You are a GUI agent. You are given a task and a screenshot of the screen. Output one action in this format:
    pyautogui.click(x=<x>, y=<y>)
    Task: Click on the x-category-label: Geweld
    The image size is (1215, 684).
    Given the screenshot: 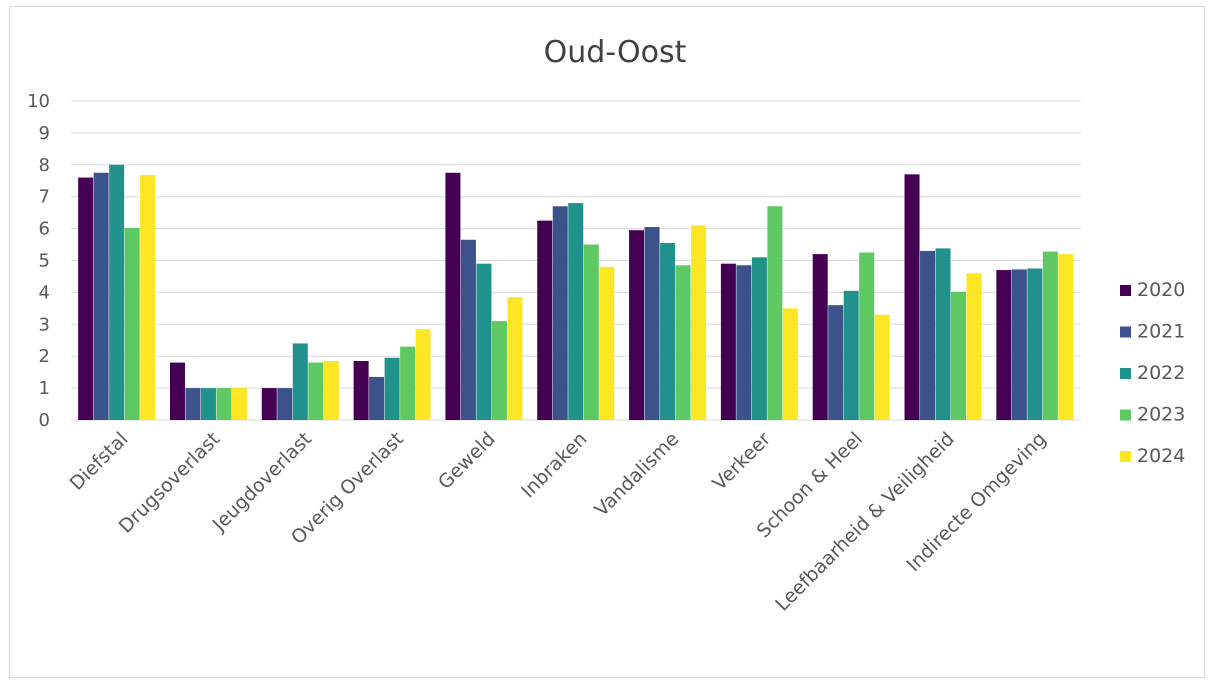 What is the action you would take?
    pyautogui.click(x=467, y=461)
    